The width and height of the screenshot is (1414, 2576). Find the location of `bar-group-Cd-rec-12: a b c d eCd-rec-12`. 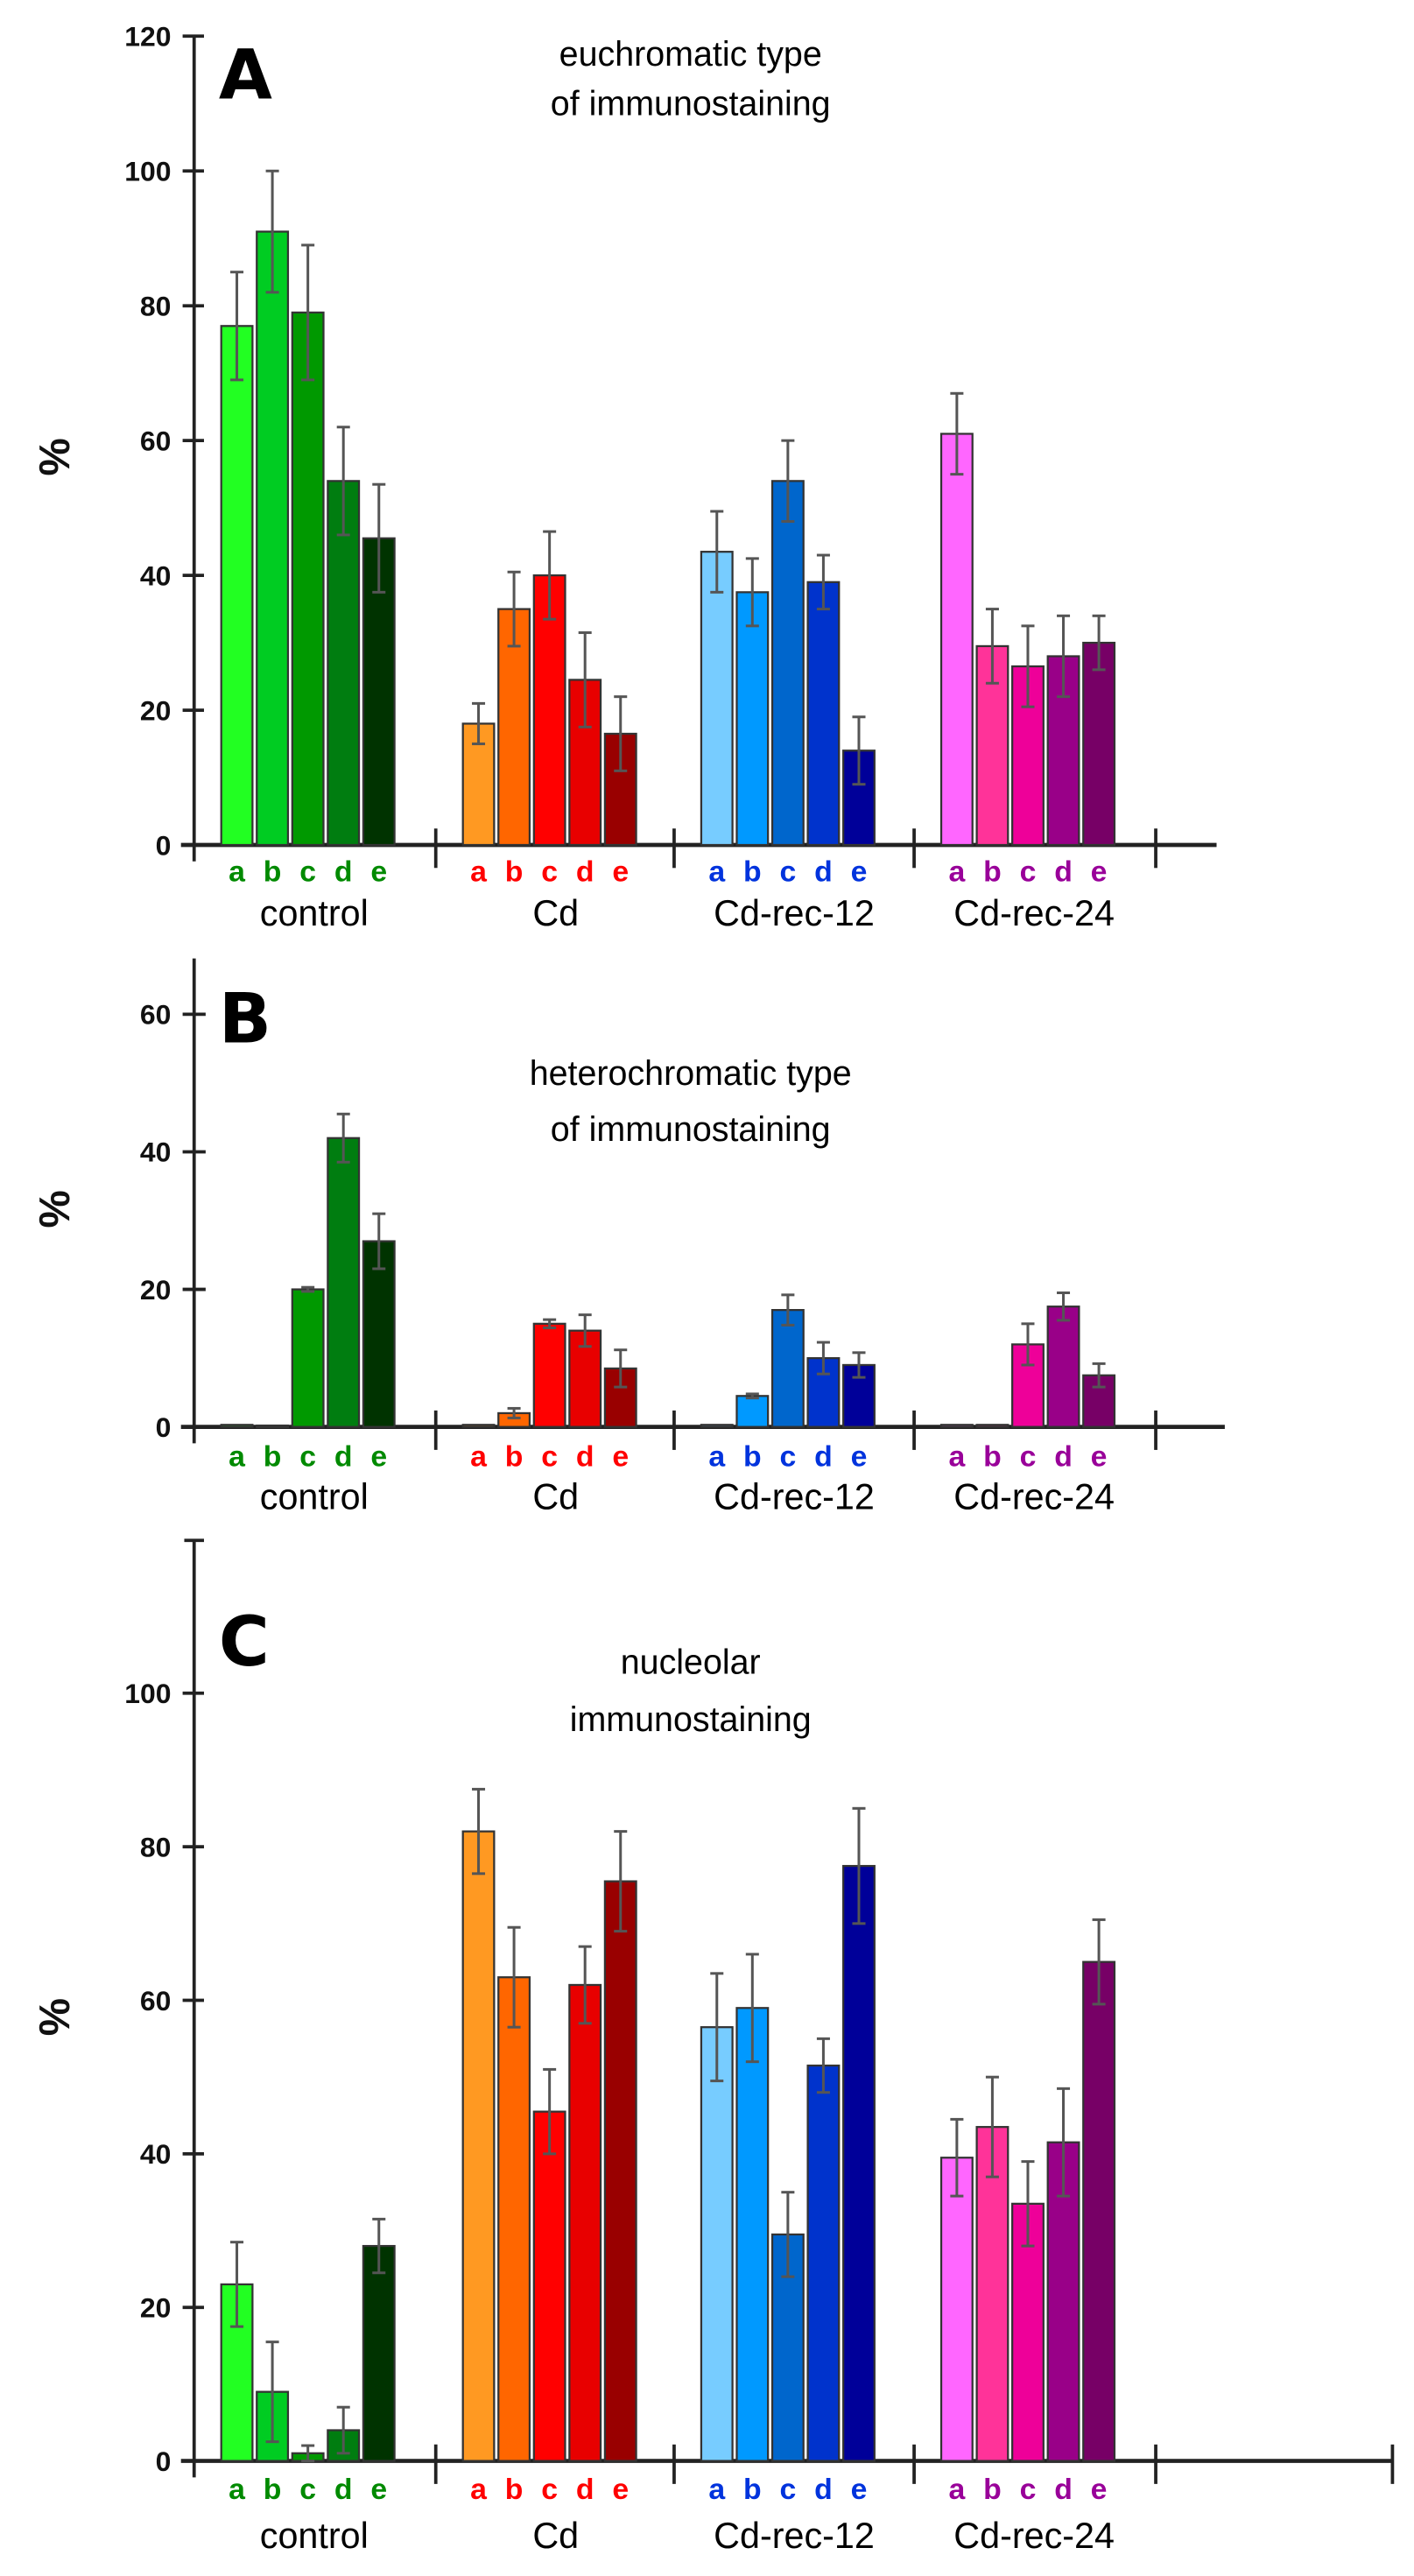

bar-group-Cd-rec-12: a b c d eCd-rec-12 is located at coordinates (788, 1405).